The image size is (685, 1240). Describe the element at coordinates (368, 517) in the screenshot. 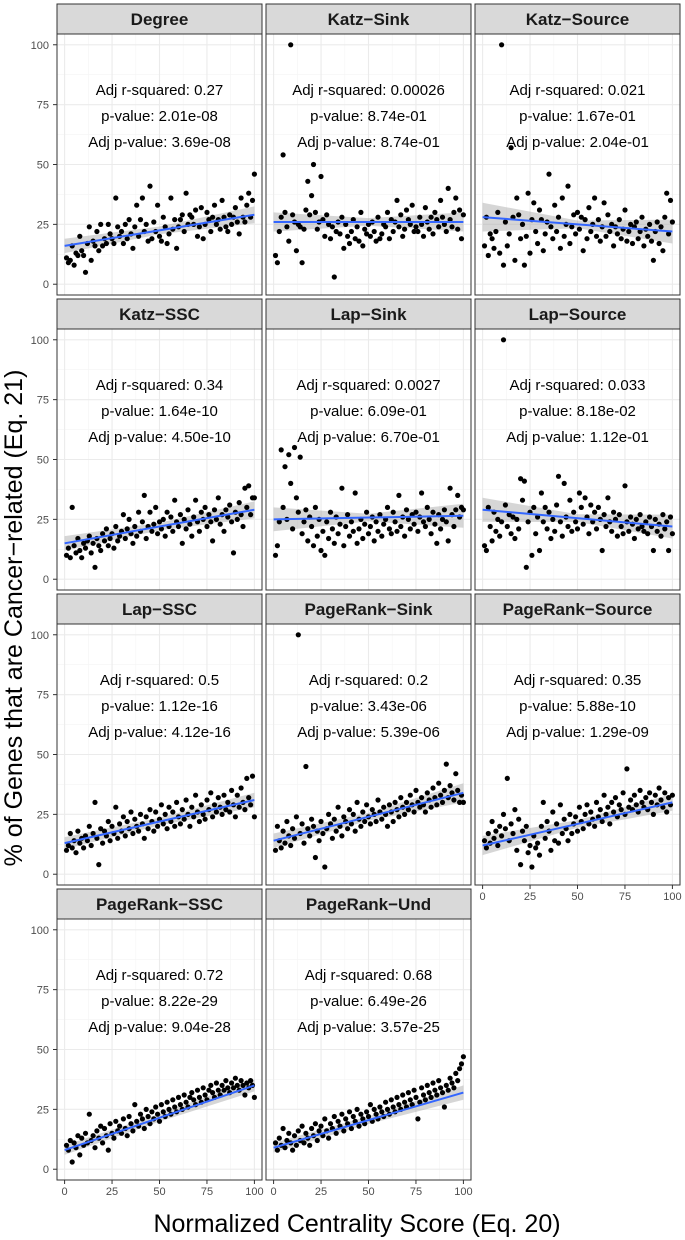

I see `fit-line-lap-sink` at that location.